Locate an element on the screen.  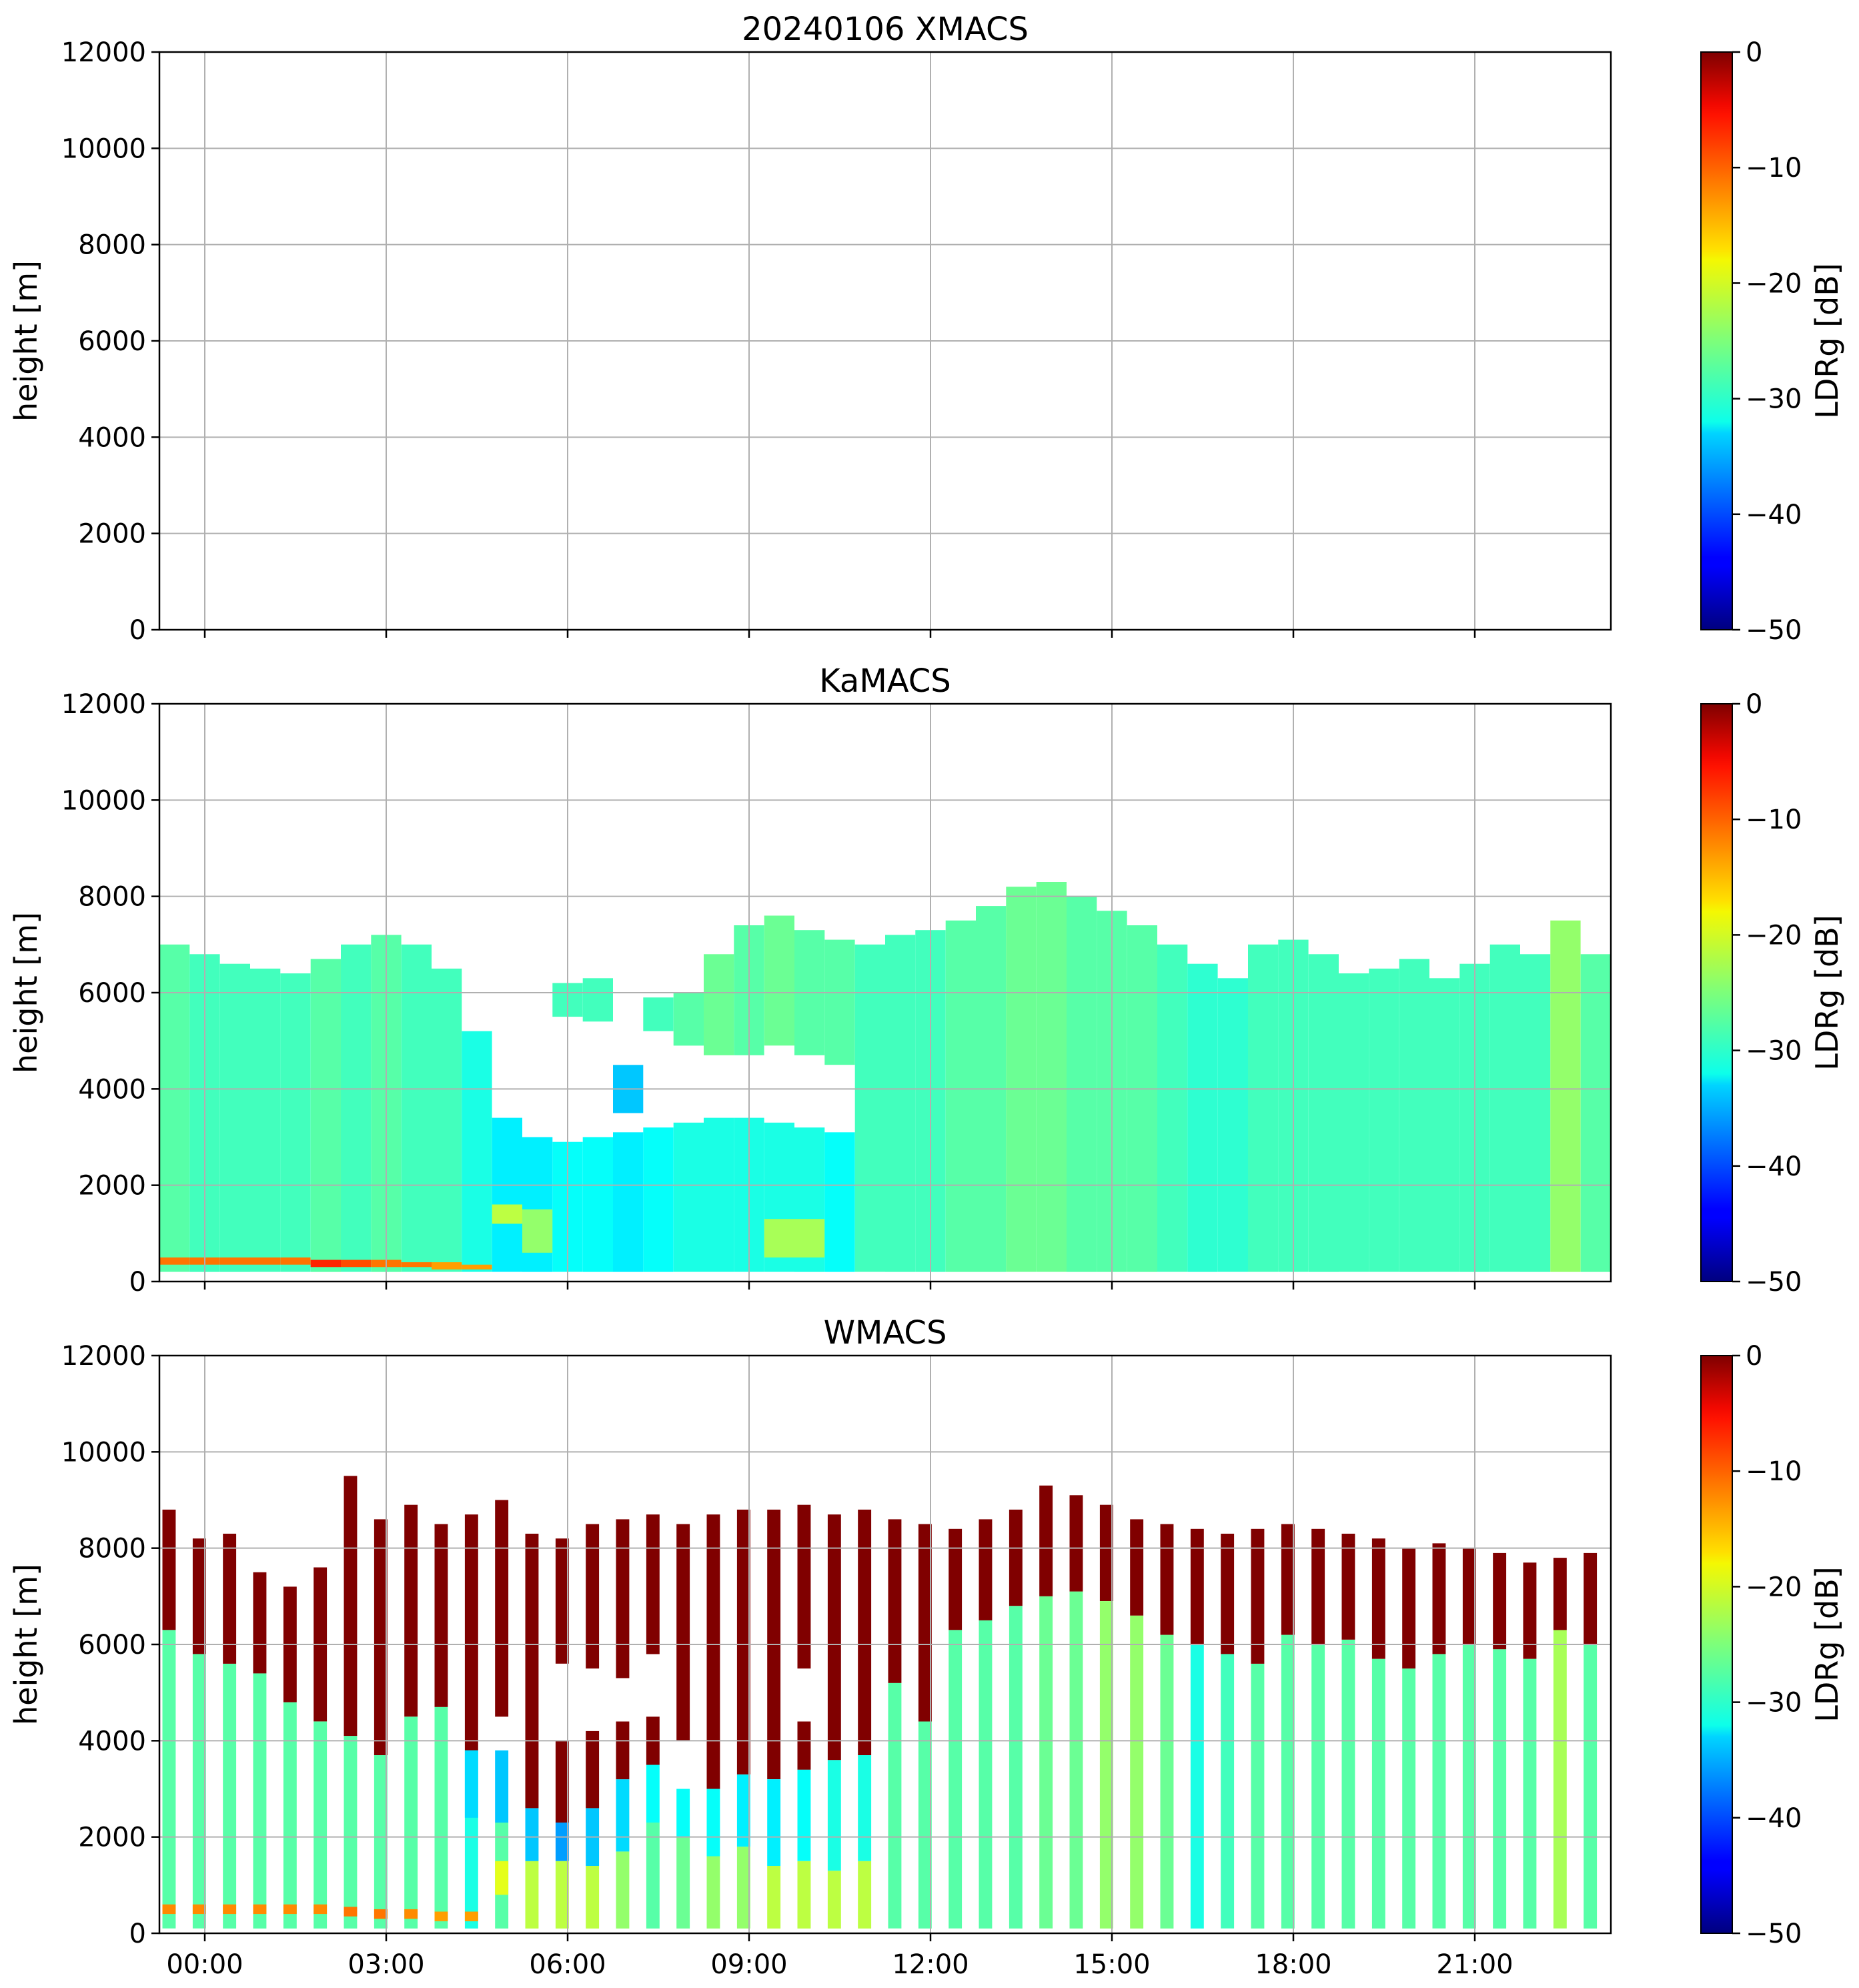
y-tick-label: 10000 is located at coordinates (103, 148).